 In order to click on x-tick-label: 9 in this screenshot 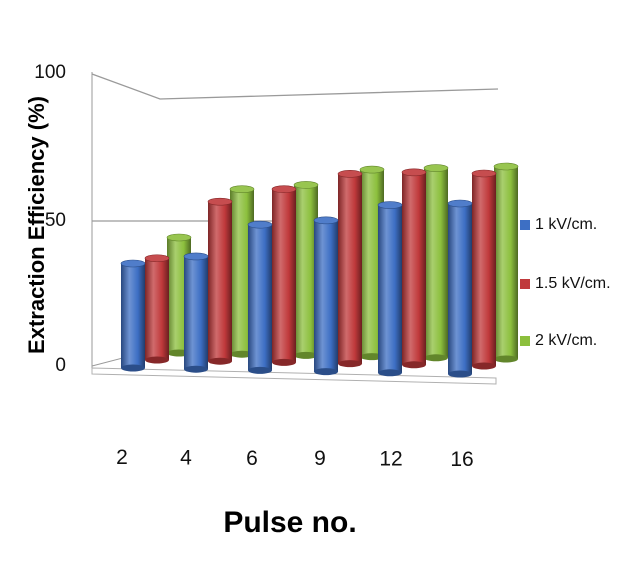, I will do `click(320, 458)`.